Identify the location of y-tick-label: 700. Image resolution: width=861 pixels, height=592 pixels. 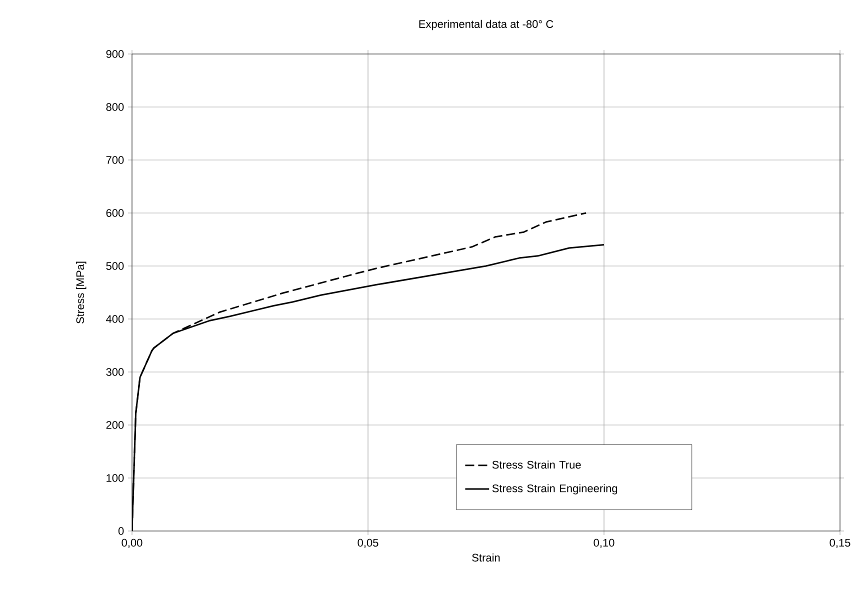
(115, 160).